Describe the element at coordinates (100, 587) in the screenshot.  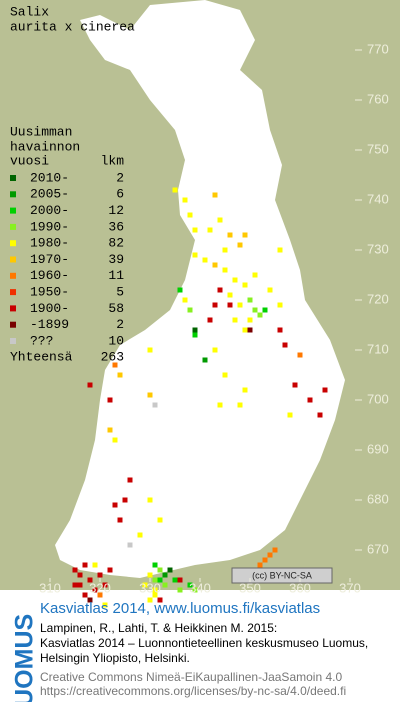
I see `x-tick-label: 320` at that location.